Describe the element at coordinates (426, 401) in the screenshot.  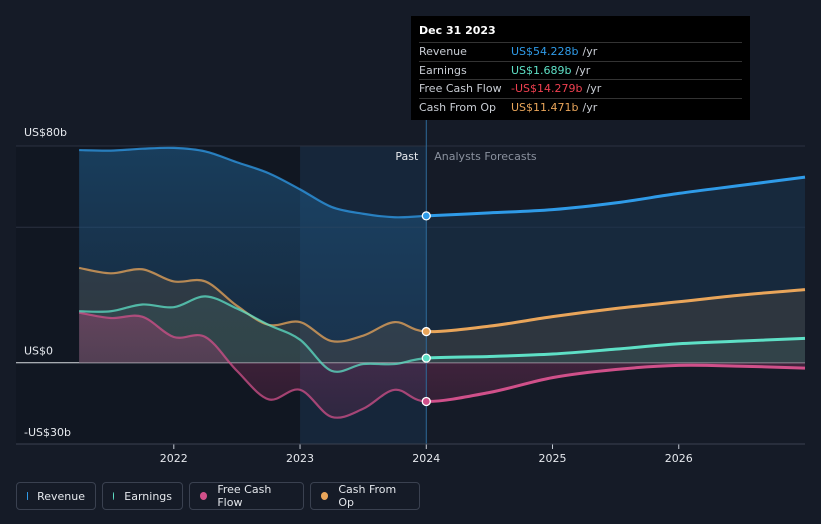
I see `free-cash-flow-marker` at that location.